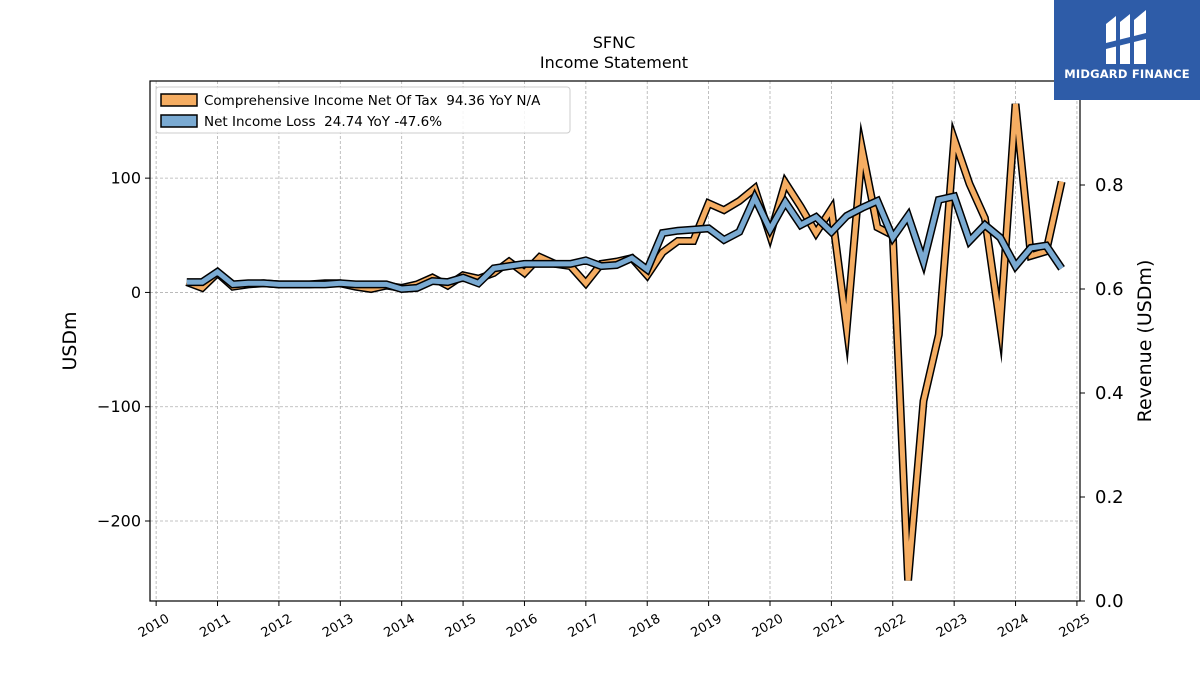  I want to click on legend-swatch-net-income, so click(179, 121).